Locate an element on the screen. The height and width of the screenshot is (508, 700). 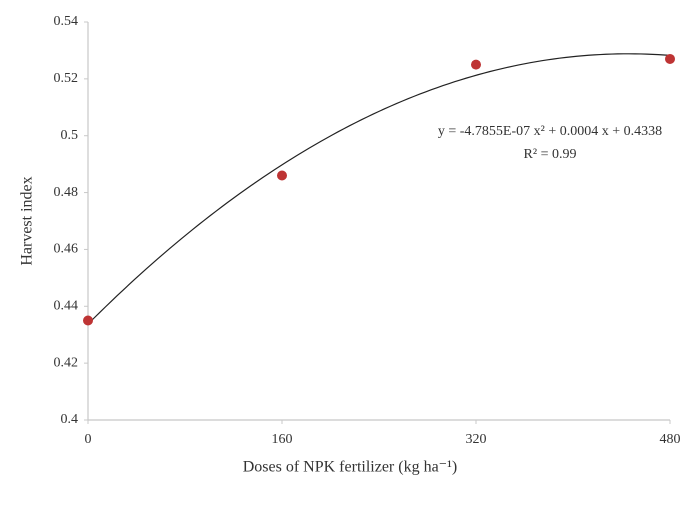
y-tick-label: 0.54 is located at coordinates (66, 21).